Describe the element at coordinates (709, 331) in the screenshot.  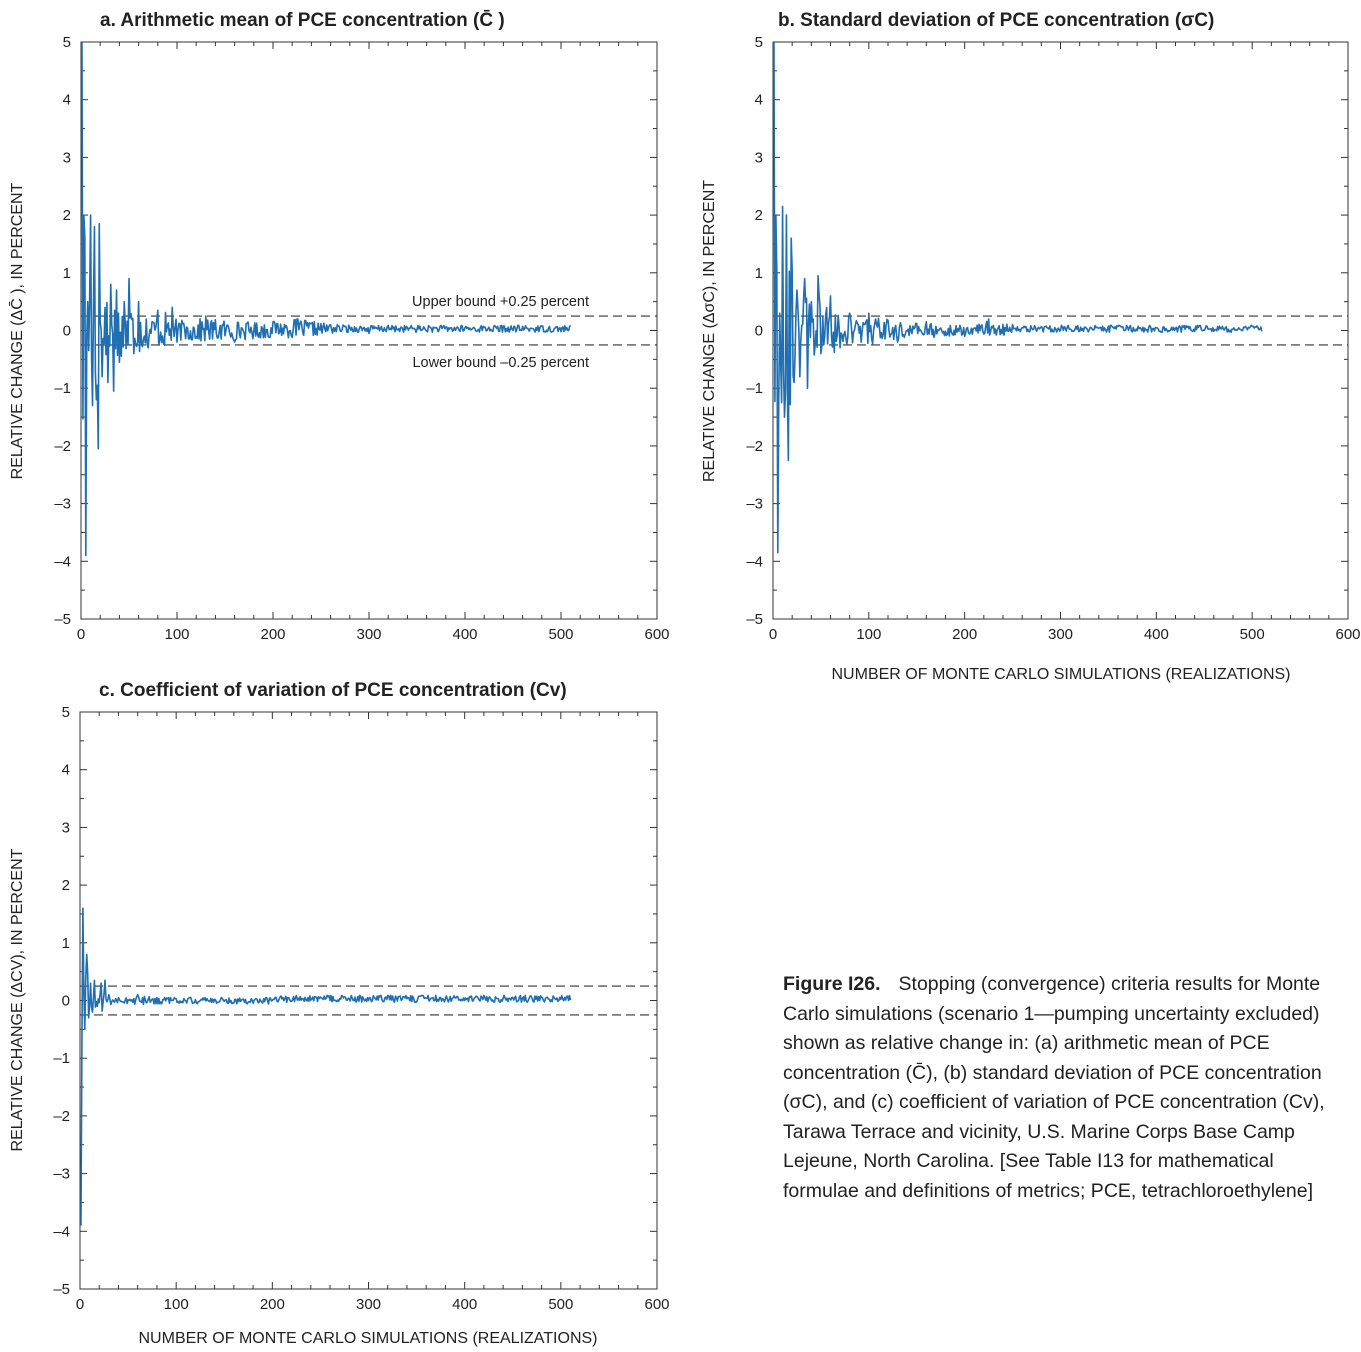
I see `y-axis-label: RELATIVE CHANGE (ΔσC), IN PERCENT` at that location.